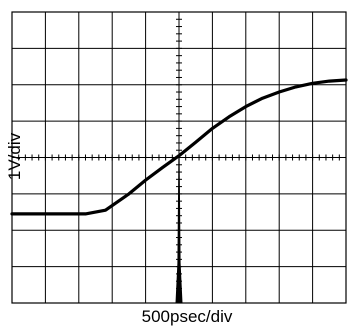 This screenshot has width=352, height=332. What do you see at coordinates (187, 316) in the screenshot?
I see `x-axis-label: 500psec/div` at bounding box center [187, 316].